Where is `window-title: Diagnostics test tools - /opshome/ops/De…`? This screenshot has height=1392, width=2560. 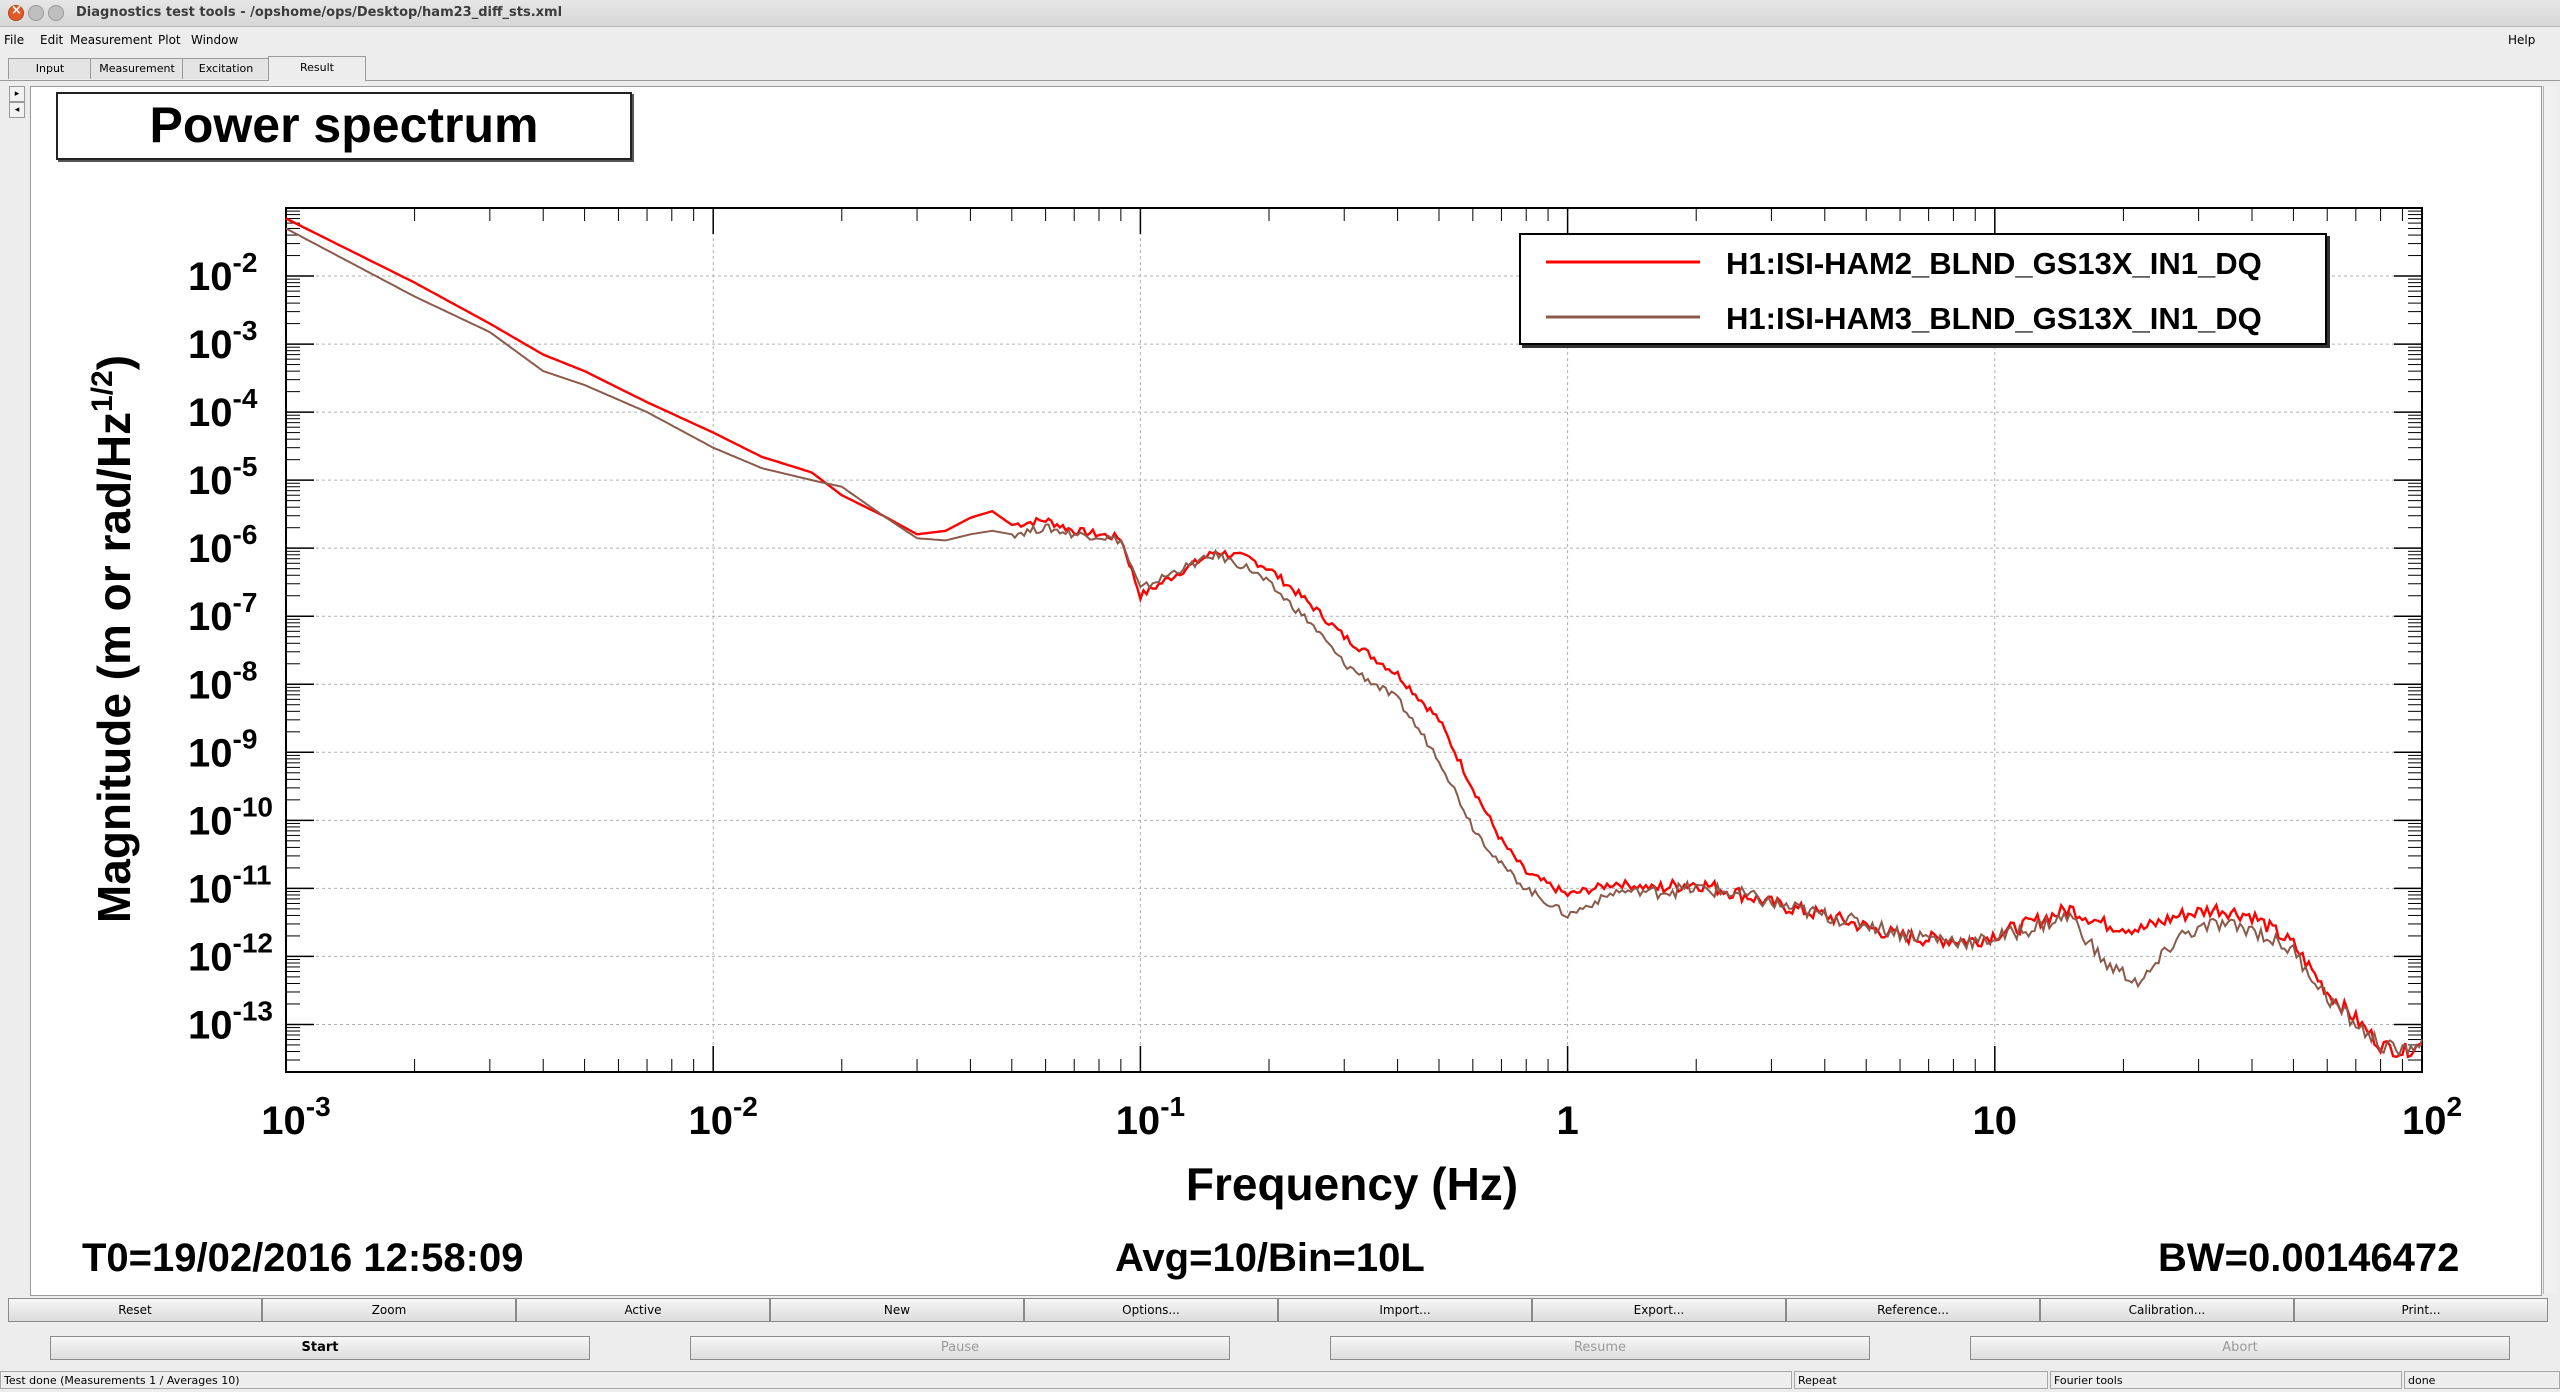 window-title: Diagnostics test tools - /opshome/ops/De… is located at coordinates (319, 12).